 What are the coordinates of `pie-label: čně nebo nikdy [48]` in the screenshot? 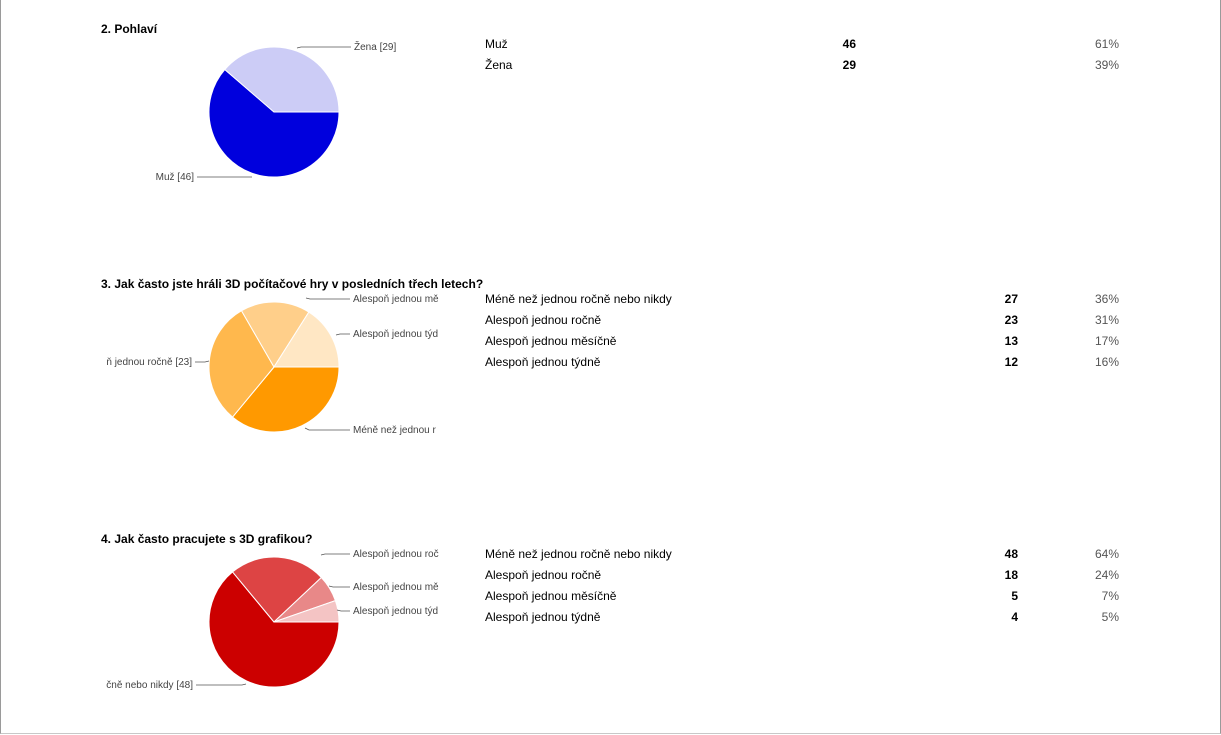 It's located at (149, 685).